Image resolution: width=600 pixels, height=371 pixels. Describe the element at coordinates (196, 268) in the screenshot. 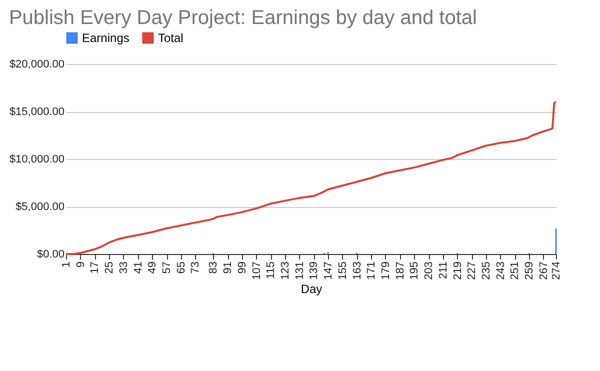

I see `x-tick-label: 73` at that location.